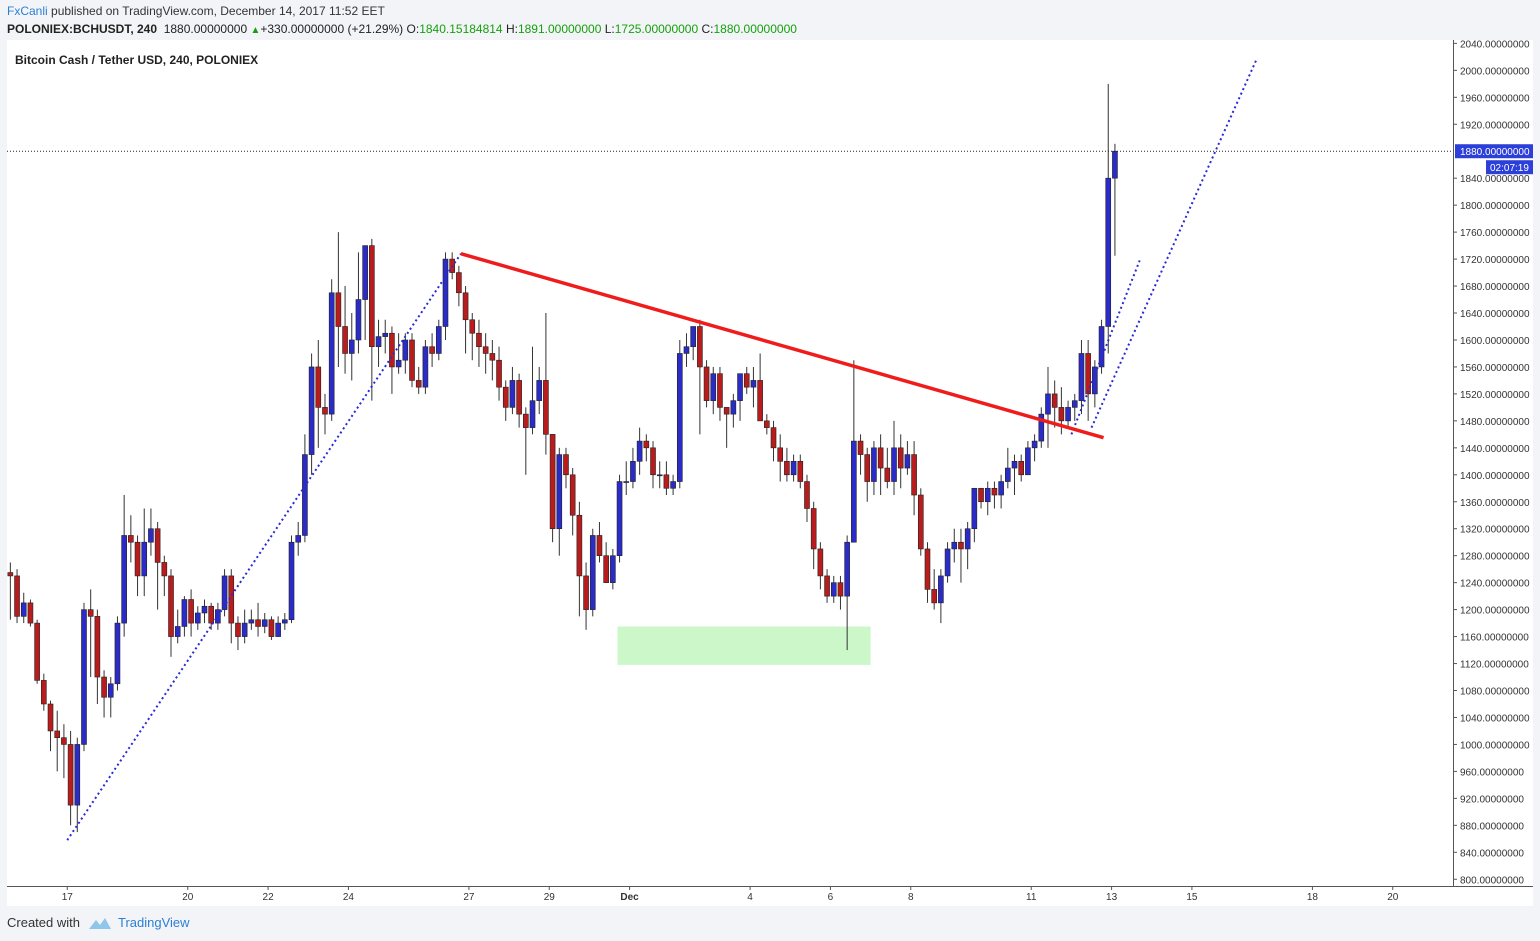  I want to click on time-axis-area, so click(770, 896).